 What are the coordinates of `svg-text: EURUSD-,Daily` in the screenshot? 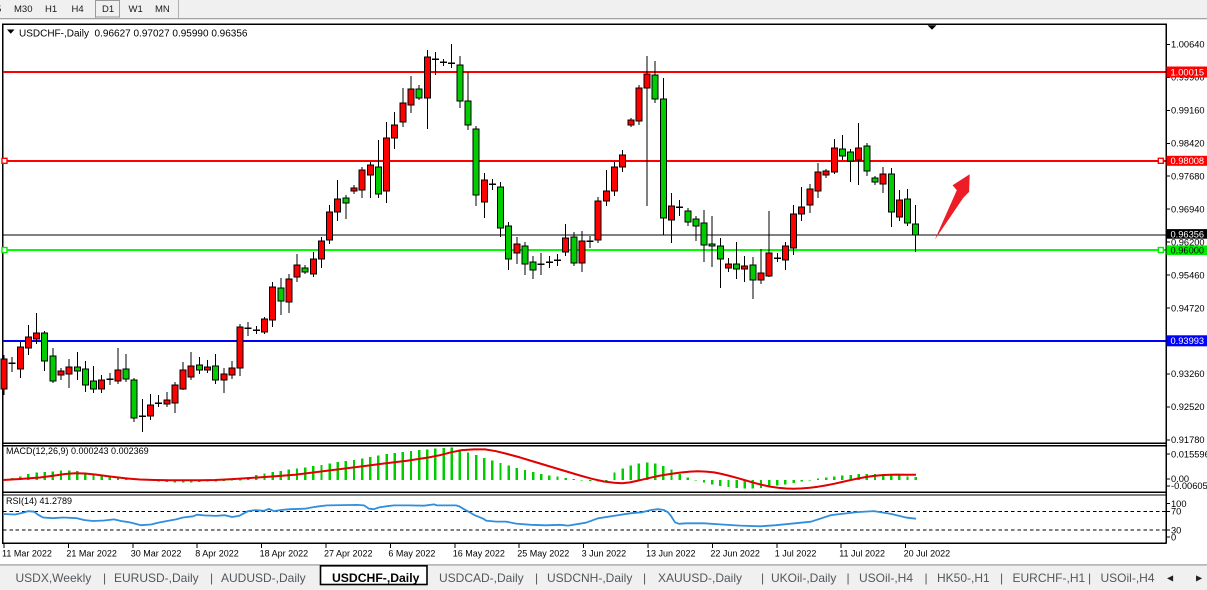 It's located at (156, 578).